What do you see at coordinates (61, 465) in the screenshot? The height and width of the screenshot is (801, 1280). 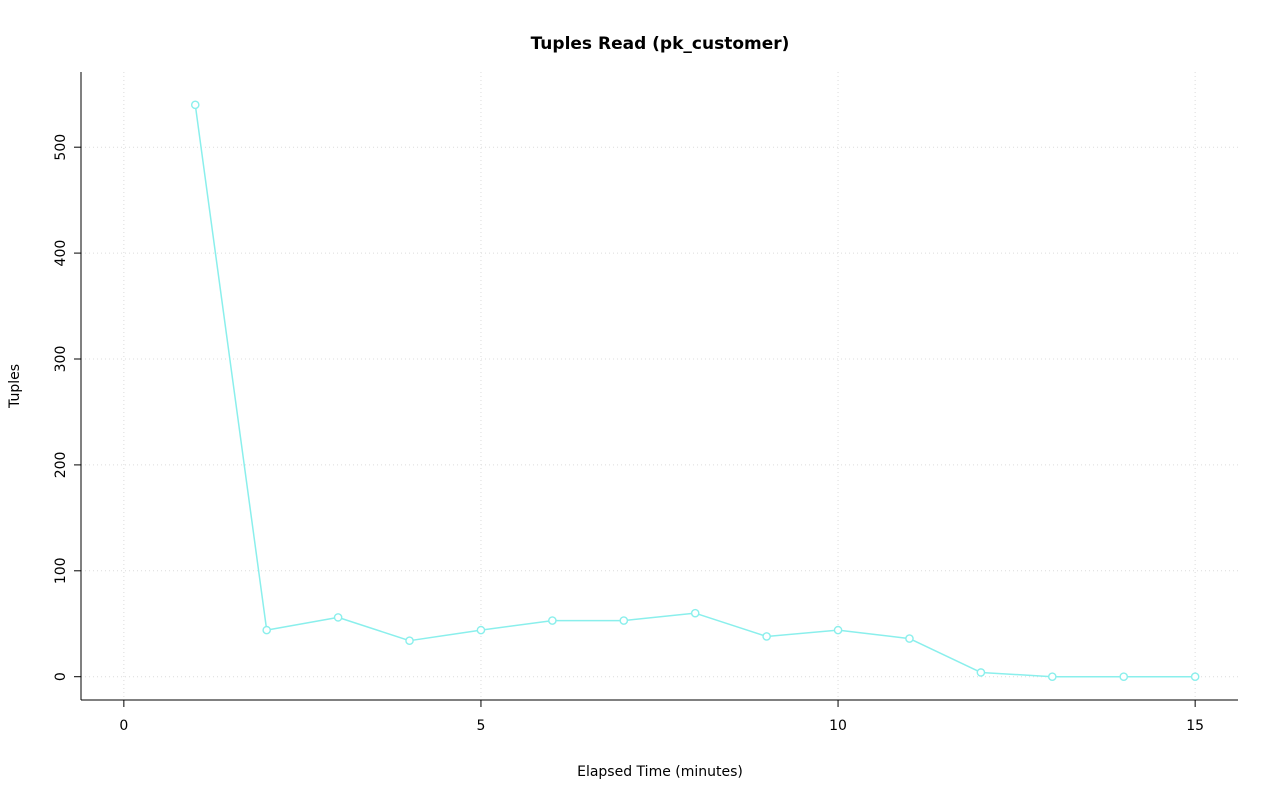 I see `y-tick-label: 200` at bounding box center [61, 465].